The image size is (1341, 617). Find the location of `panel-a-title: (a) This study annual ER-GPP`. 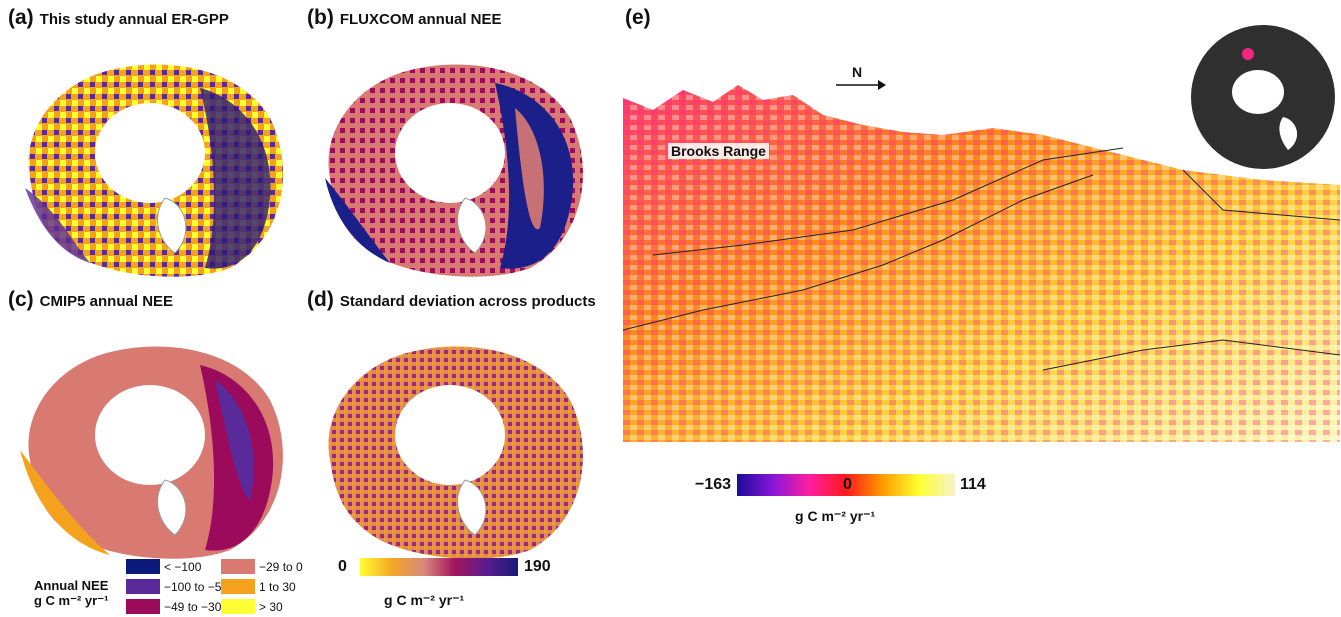

panel-a-title: (a) This study annual ER-GPP is located at coordinates (118, 18).